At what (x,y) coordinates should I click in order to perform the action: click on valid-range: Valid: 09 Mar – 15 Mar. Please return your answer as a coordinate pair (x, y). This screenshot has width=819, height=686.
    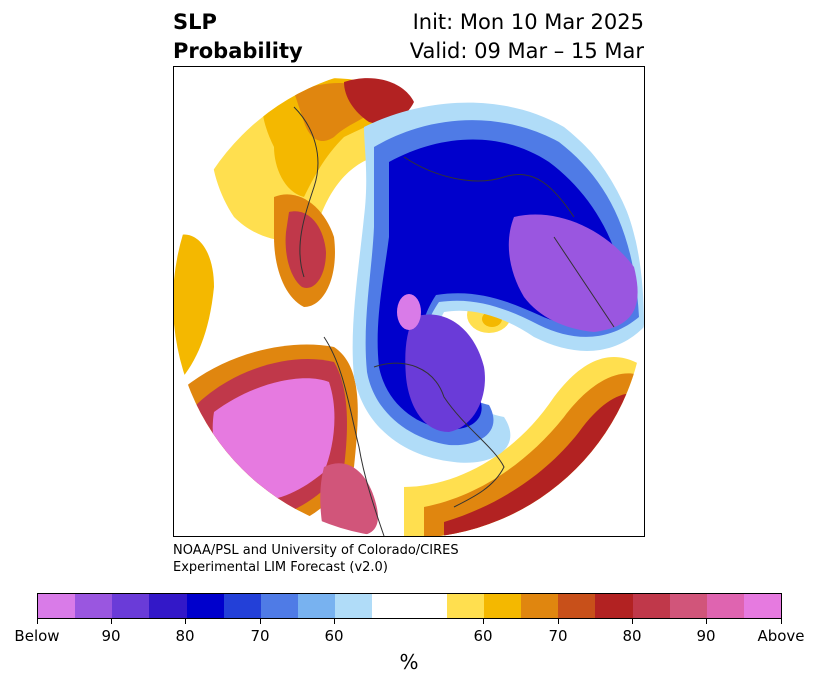
    Looking at the image, I should click on (526, 51).